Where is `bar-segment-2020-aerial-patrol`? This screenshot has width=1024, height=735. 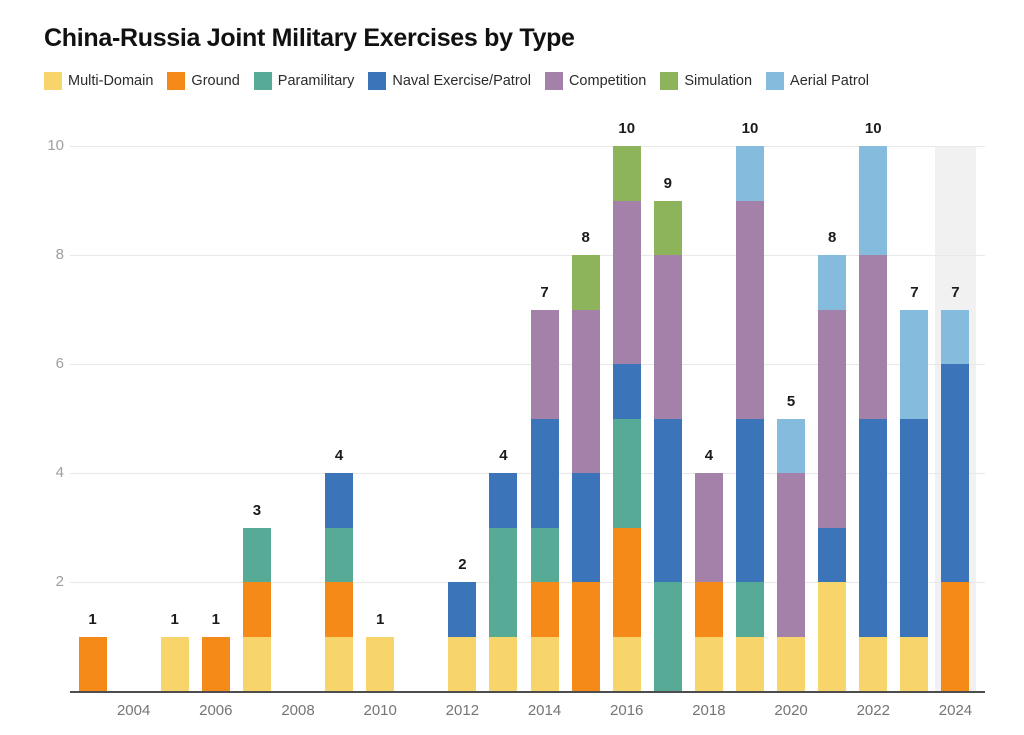
bar-segment-2020-aerial-patrol is located at coordinates (791, 445).